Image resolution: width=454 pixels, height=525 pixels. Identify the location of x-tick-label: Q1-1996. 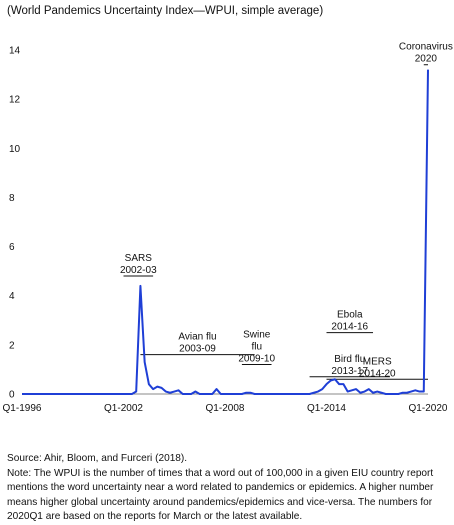
(22, 408).